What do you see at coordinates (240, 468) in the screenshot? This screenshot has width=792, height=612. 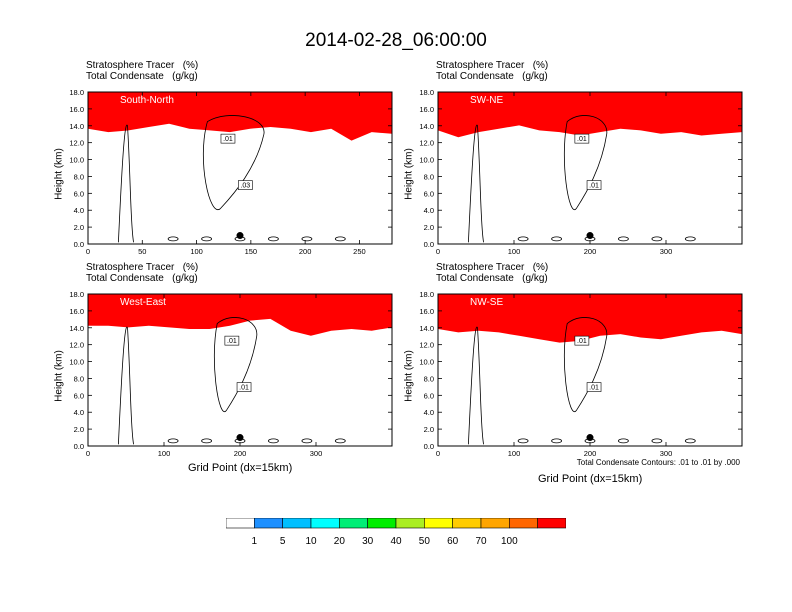 I see `x-axis-label: Grid Point (dx=15km)` at bounding box center [240, 468].